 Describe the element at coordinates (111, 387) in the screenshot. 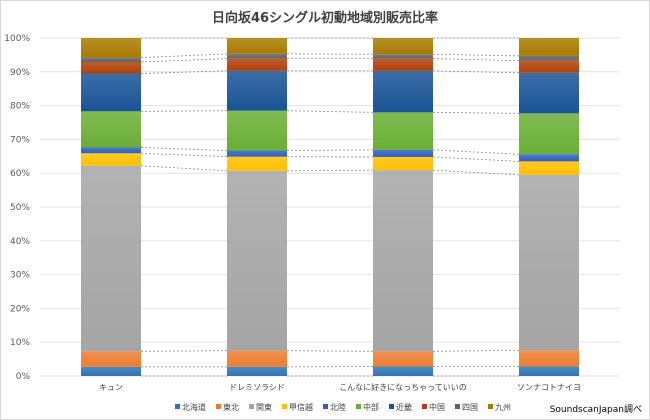

I see `x-tick-label: キュン` at that location.